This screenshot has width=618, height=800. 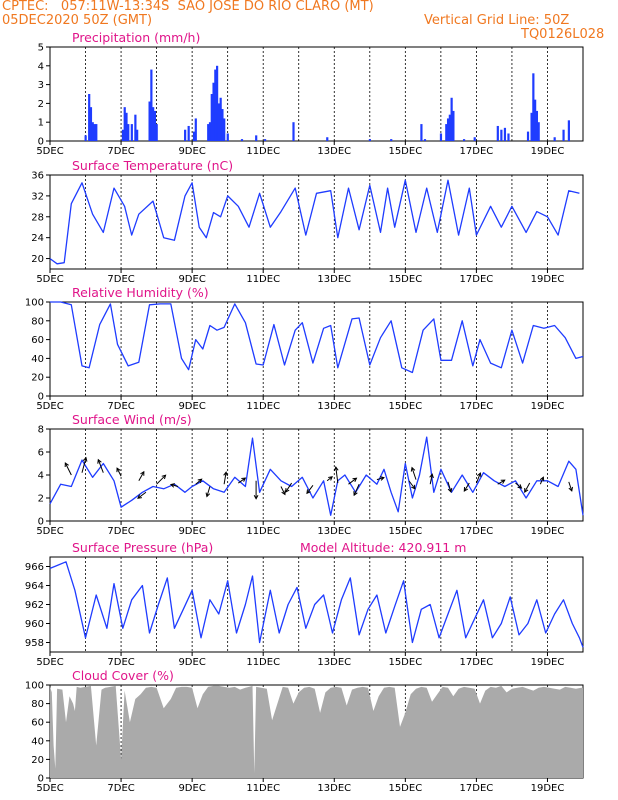 I want to click on y-tick-label: 964, so click(x=34, y=586).